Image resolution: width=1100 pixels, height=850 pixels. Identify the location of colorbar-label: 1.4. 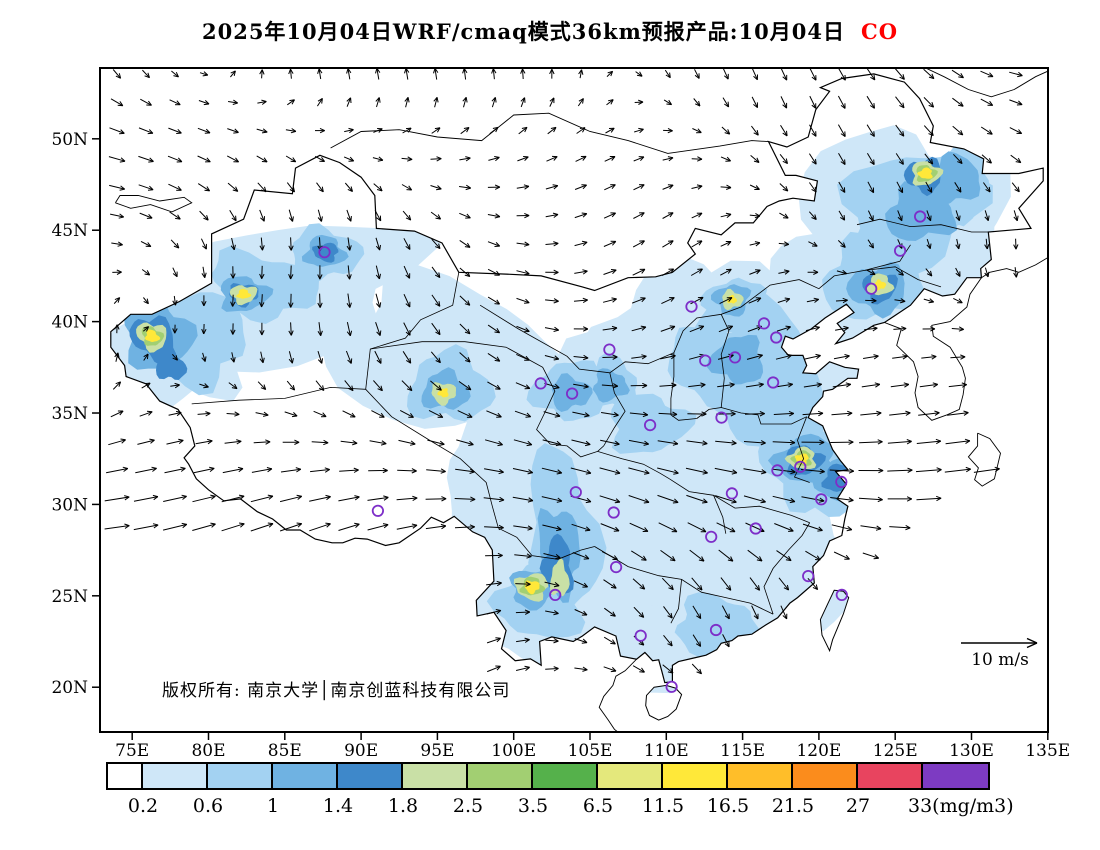
(338, 806).